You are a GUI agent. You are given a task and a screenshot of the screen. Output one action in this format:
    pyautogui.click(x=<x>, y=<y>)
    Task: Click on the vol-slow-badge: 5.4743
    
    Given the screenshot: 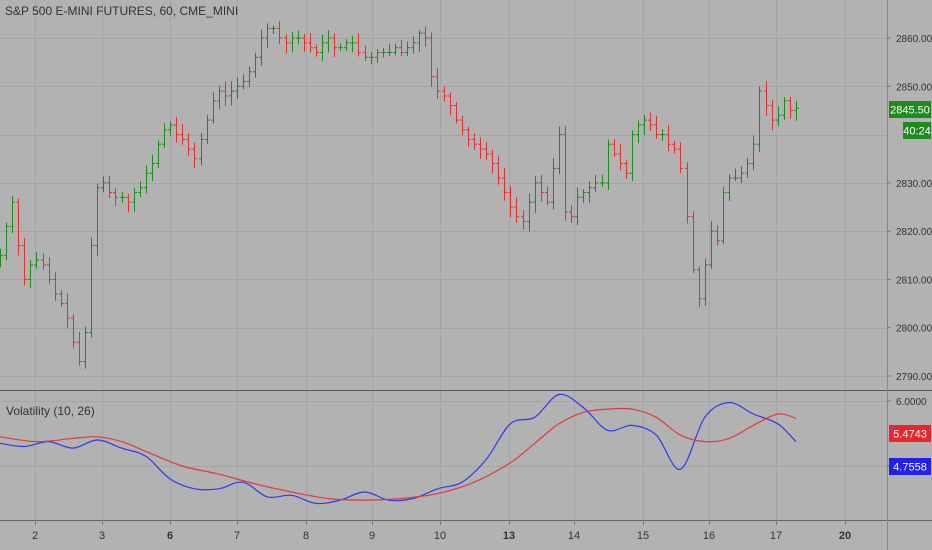 What is the action you would take?
    pyautogui.click(x=910, y=433)
    